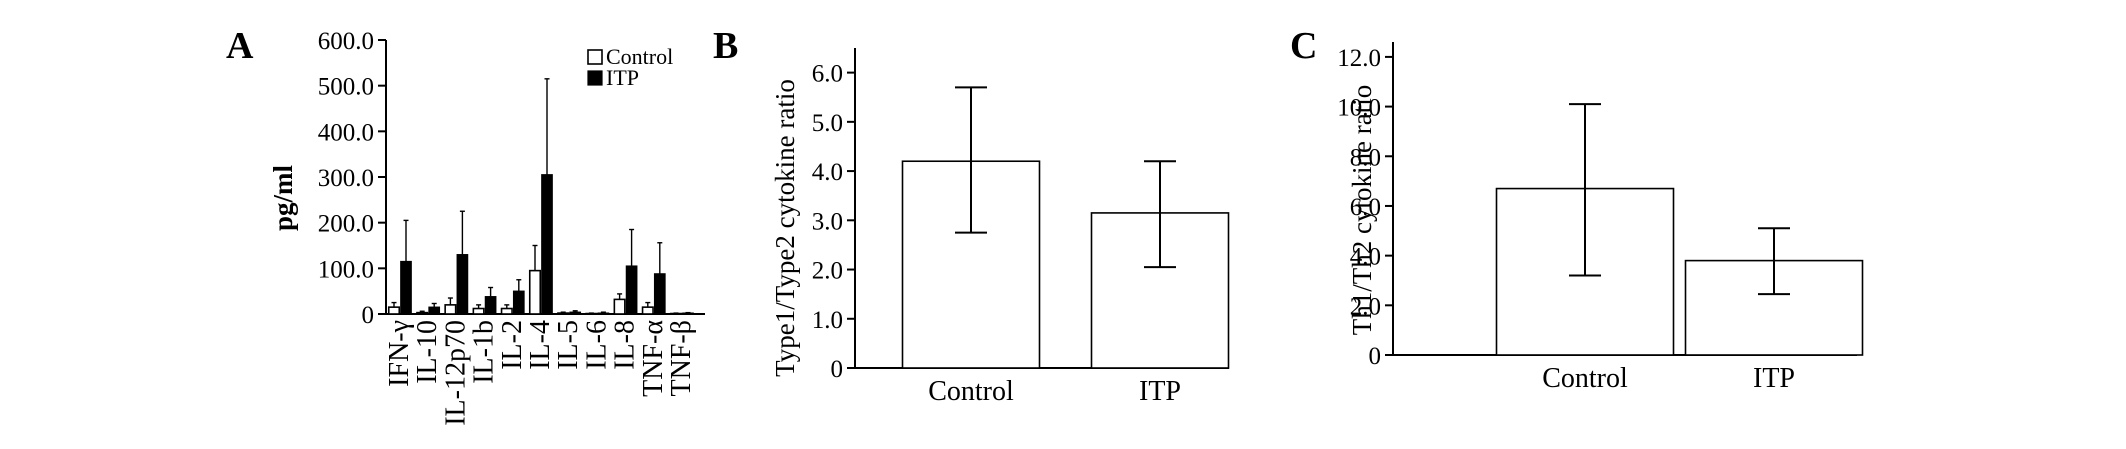 The height and width of the screenshot is (449, 2126). Describe the element at coordinates (625, 345) in the screenshot. I see `x-tick-label: IL-8` at that location.